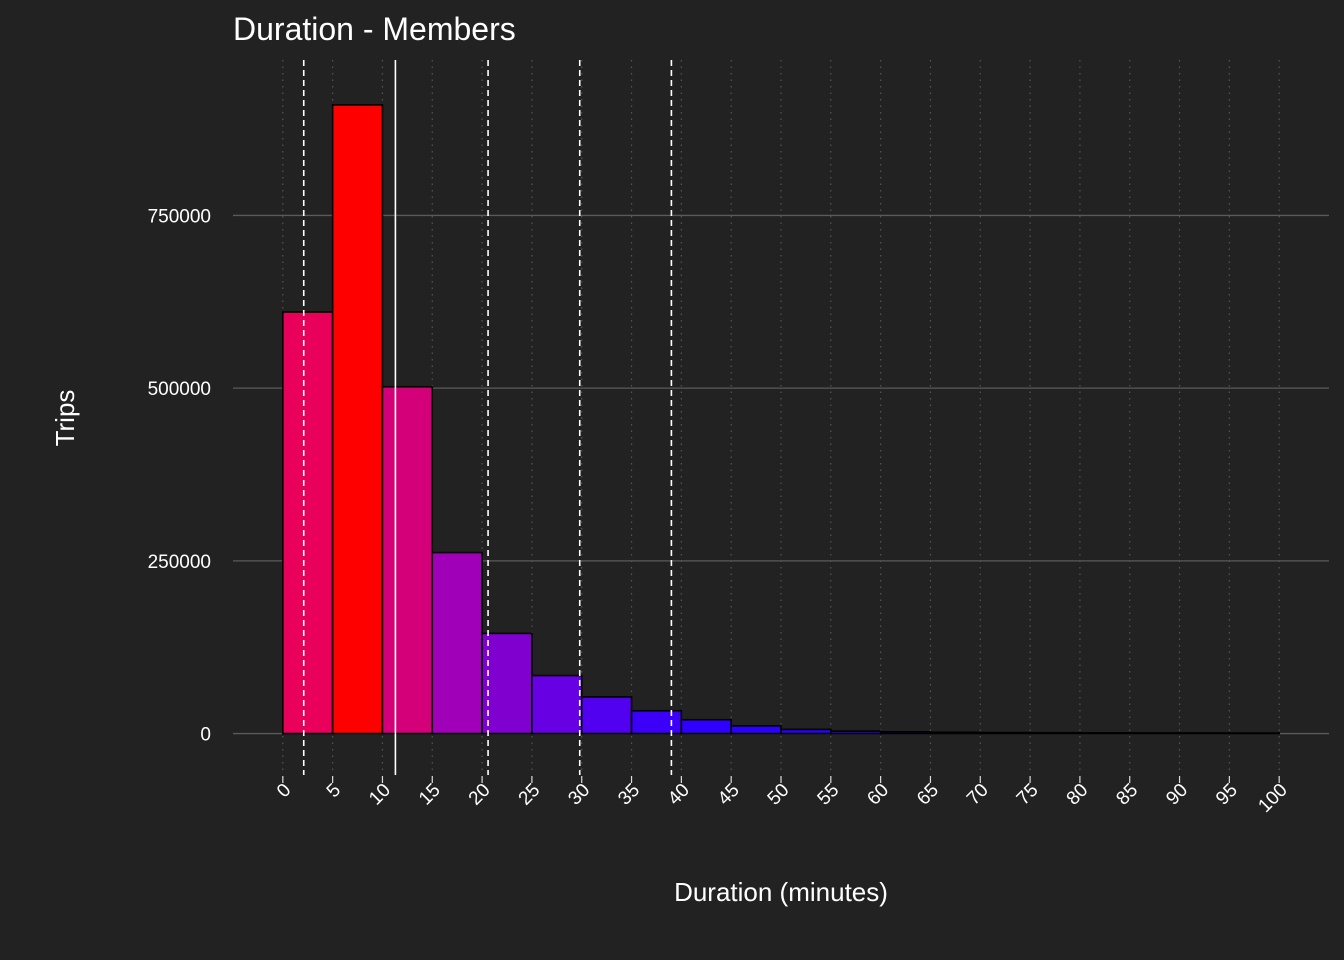  What do you see at coordinates (179, 389) in the screenshot?
I see `y-tick-label: 500000` at bounding box center [179, 389].